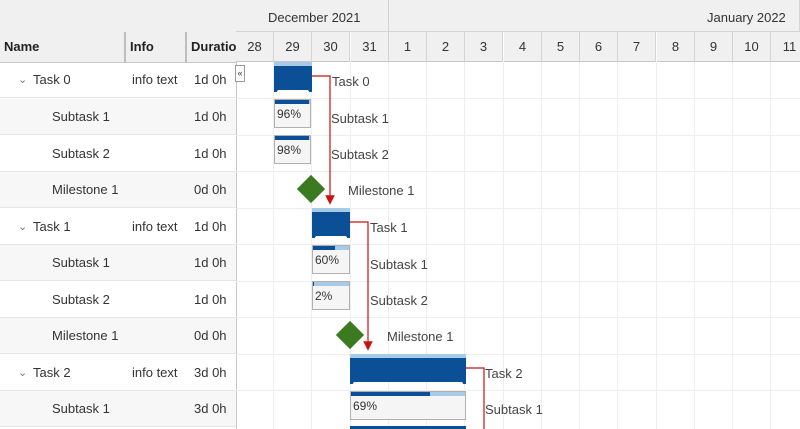 This screenshot has width=800, height=429. I want to click on progress-track, so click(331, 284).